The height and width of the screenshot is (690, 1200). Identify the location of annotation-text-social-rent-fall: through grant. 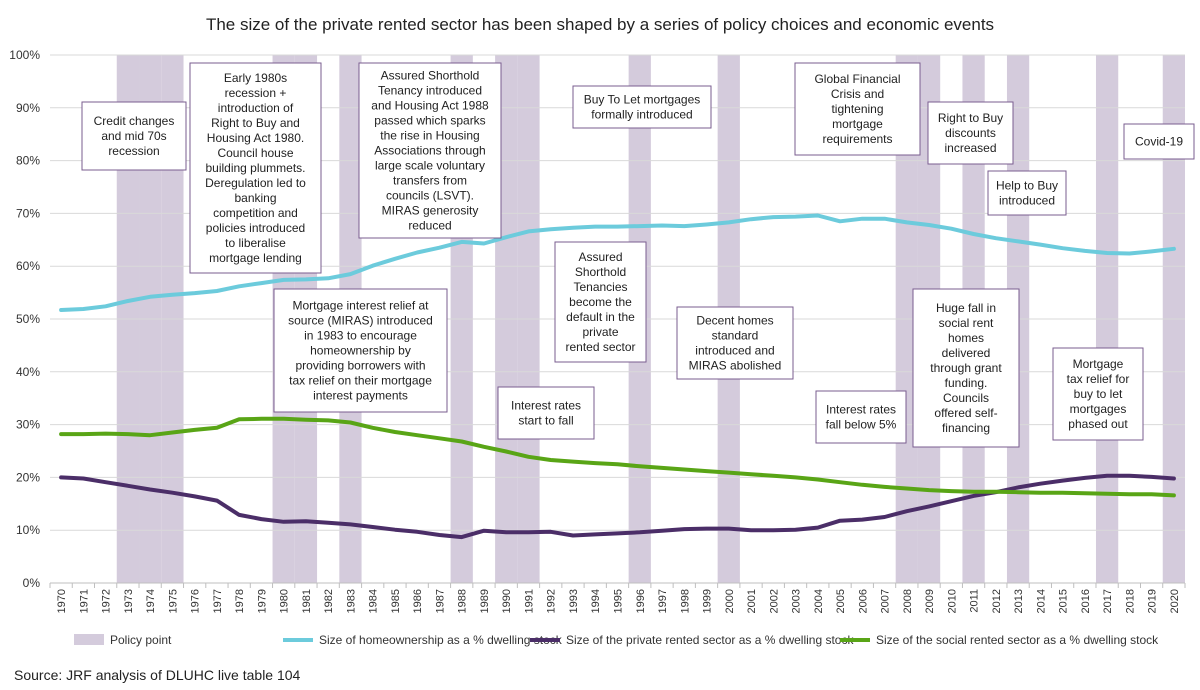
(966, 368).